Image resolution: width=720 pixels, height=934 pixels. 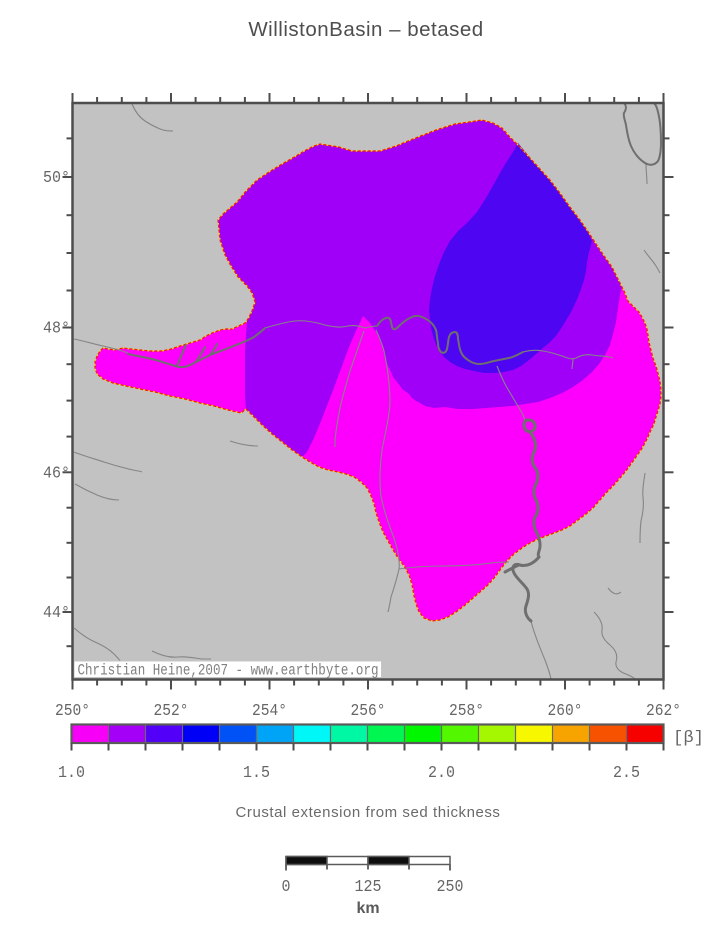 What do you see at coordinates (368, 886) in the screenshot?
I see `svg-text: 125` at bounding box center [368, 886].